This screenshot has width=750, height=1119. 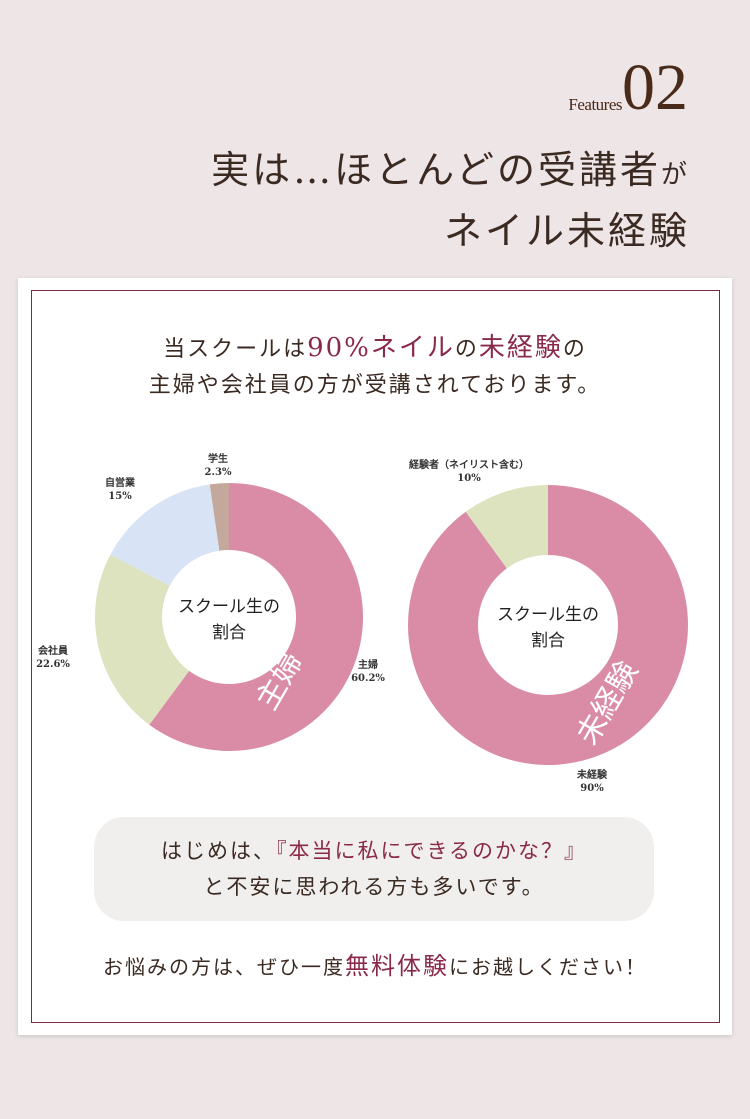 What do you see at coordinates (374, 887) in the screenshot?
I see `bubble-line2: と不安に思われる方も多いです。` at bounding box center [374, 887].